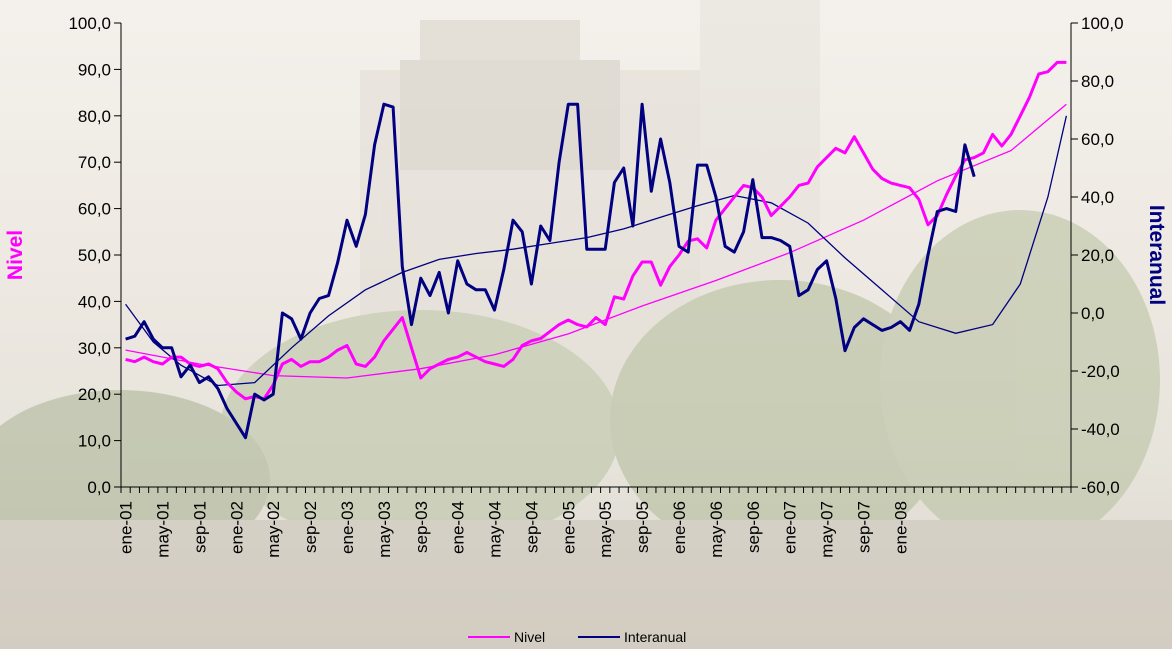  What do you see at coordinates (94, 348) in the screenshot?
I see `left-tick-label: 30,0` at bounding box center [94, 348].